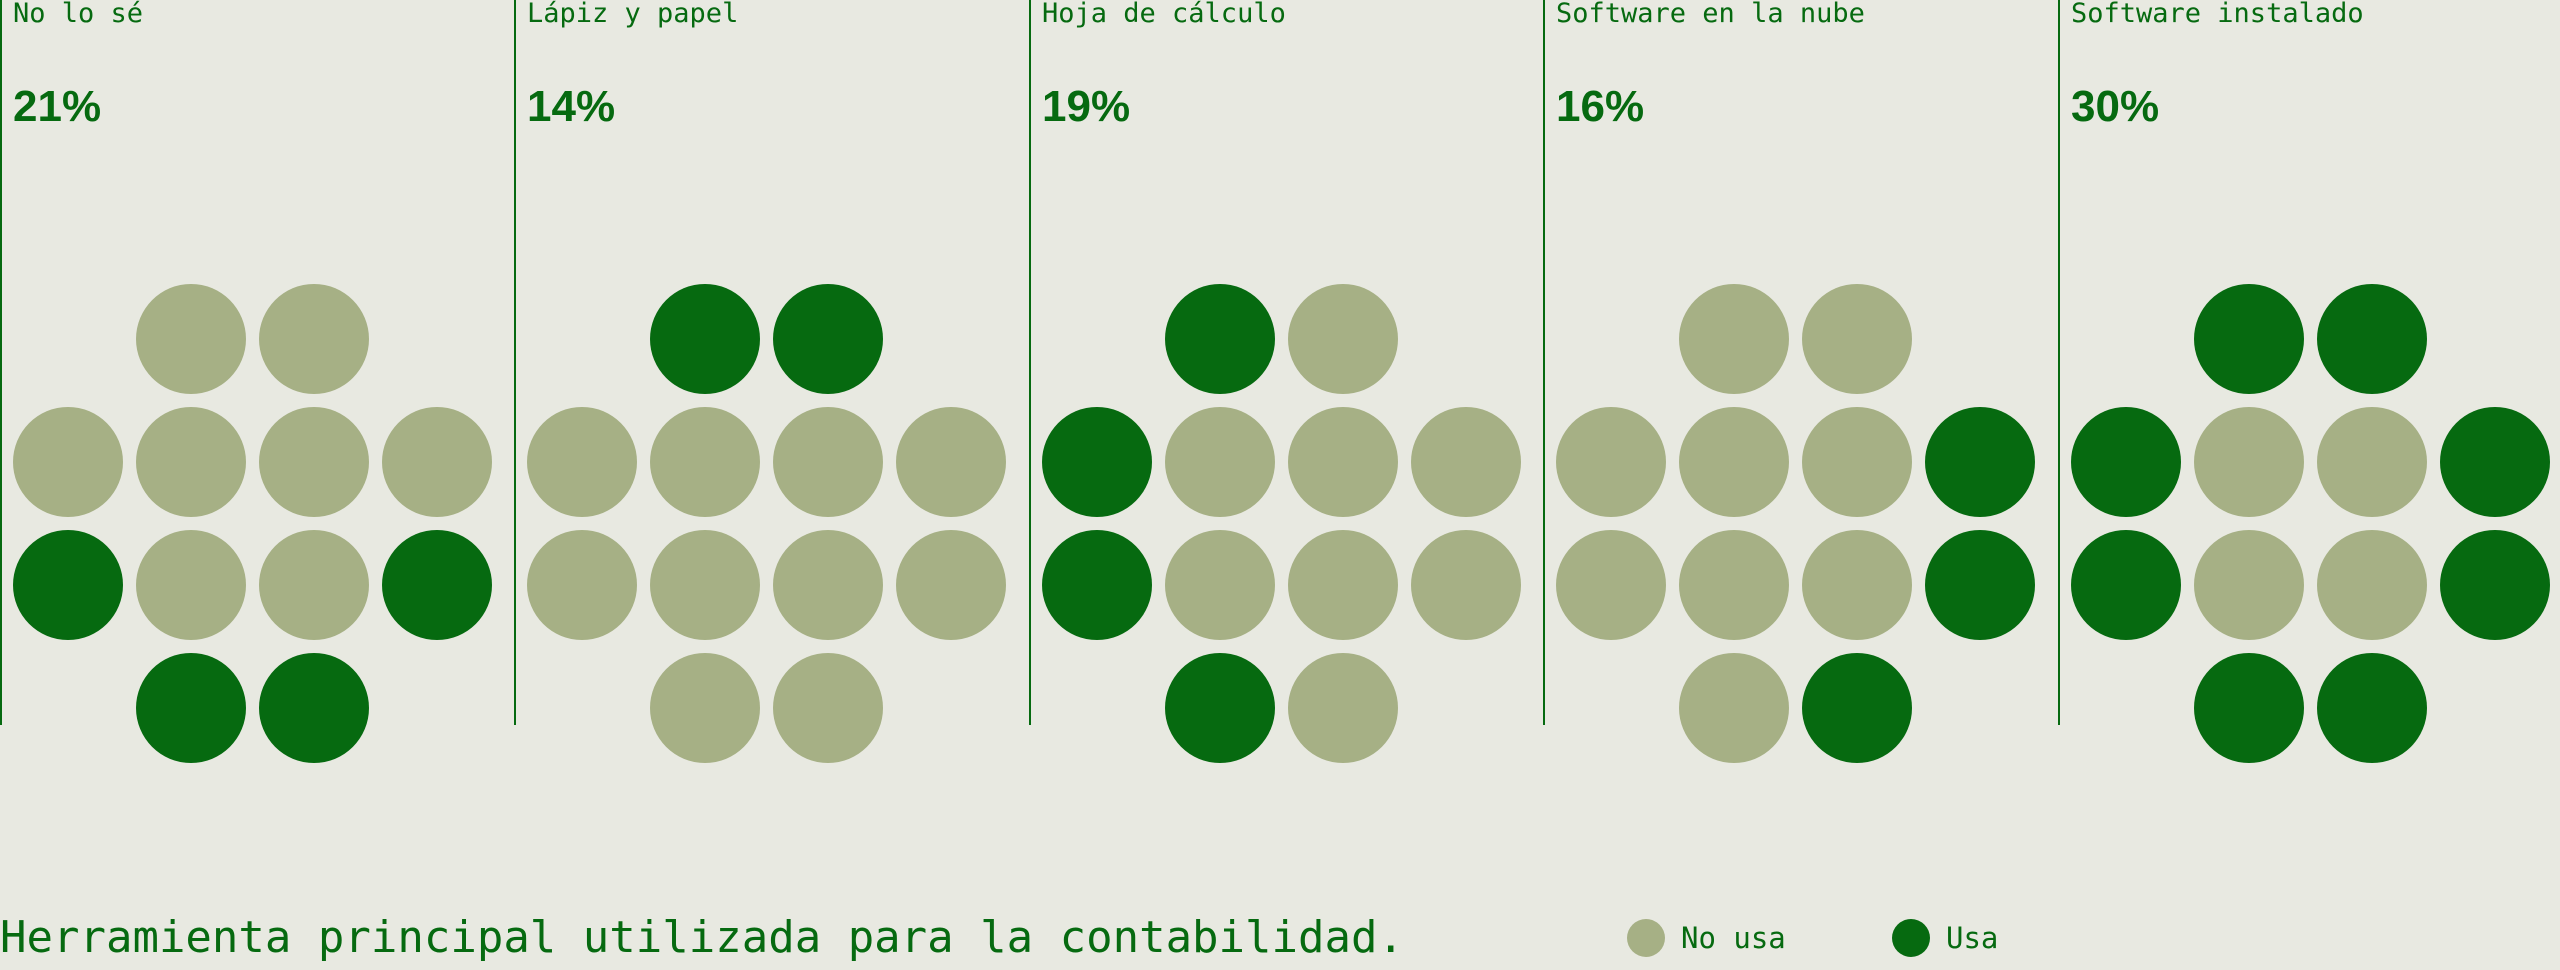 Image resolution: width=2560 pixels, height=970 pixels. I want to click on panel-percent-value: 14%, so click(571, 106).